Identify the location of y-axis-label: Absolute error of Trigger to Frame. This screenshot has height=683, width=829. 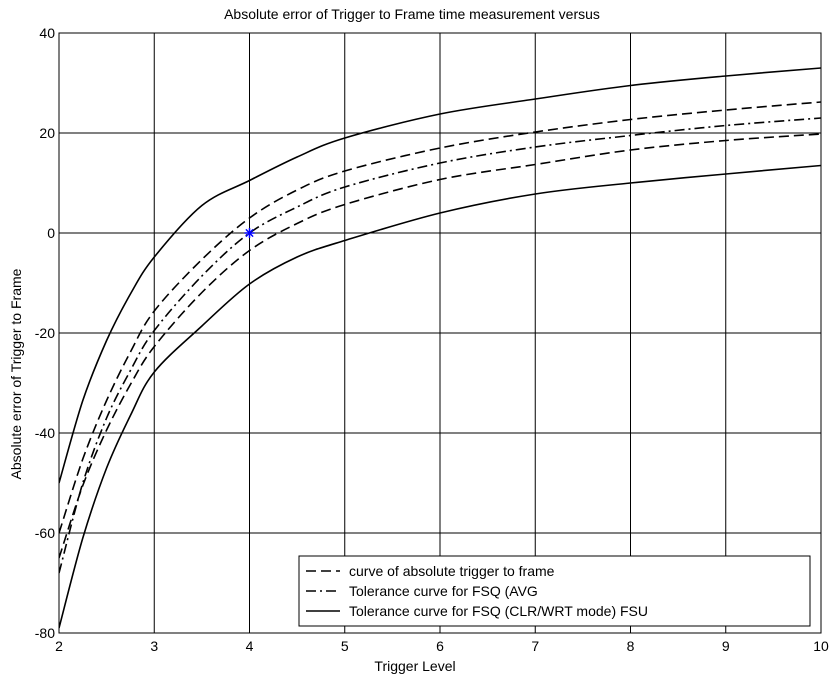
(16, 373).